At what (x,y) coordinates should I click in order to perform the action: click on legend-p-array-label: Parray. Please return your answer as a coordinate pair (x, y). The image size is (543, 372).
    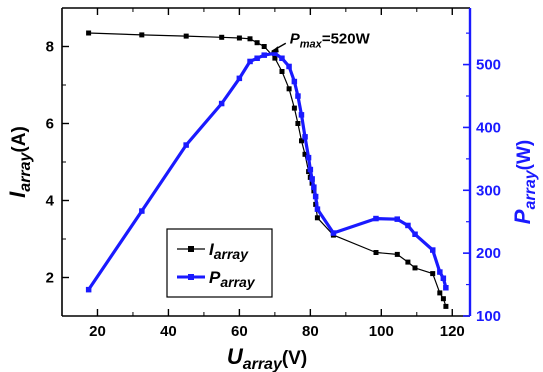
    Looking at the image, I should click on (232, 279).